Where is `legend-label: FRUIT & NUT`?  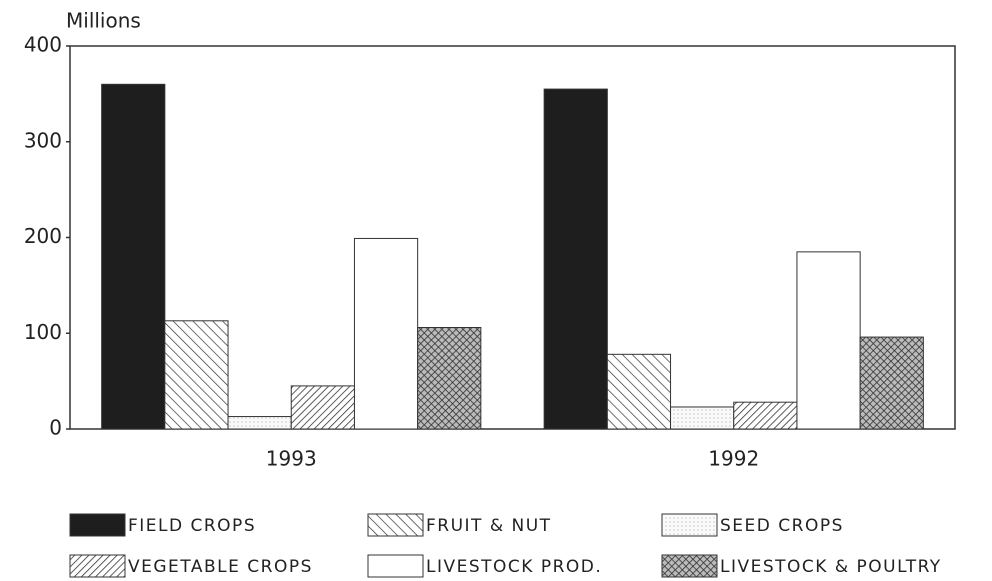
legend-label: FRUIT & NUT is located at coordinates (489, 526).